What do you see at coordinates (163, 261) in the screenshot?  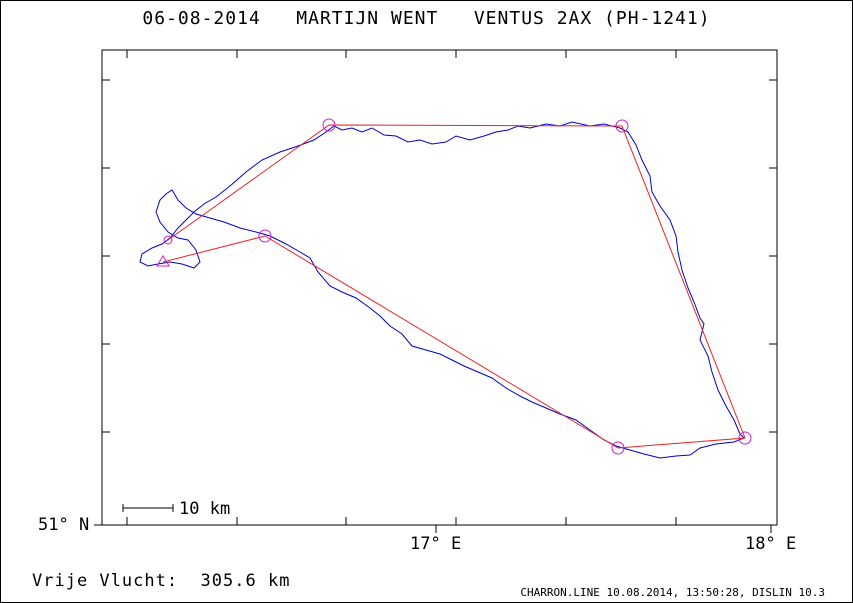 I see `start-triangle-marker` at bounding box center [163, 261].